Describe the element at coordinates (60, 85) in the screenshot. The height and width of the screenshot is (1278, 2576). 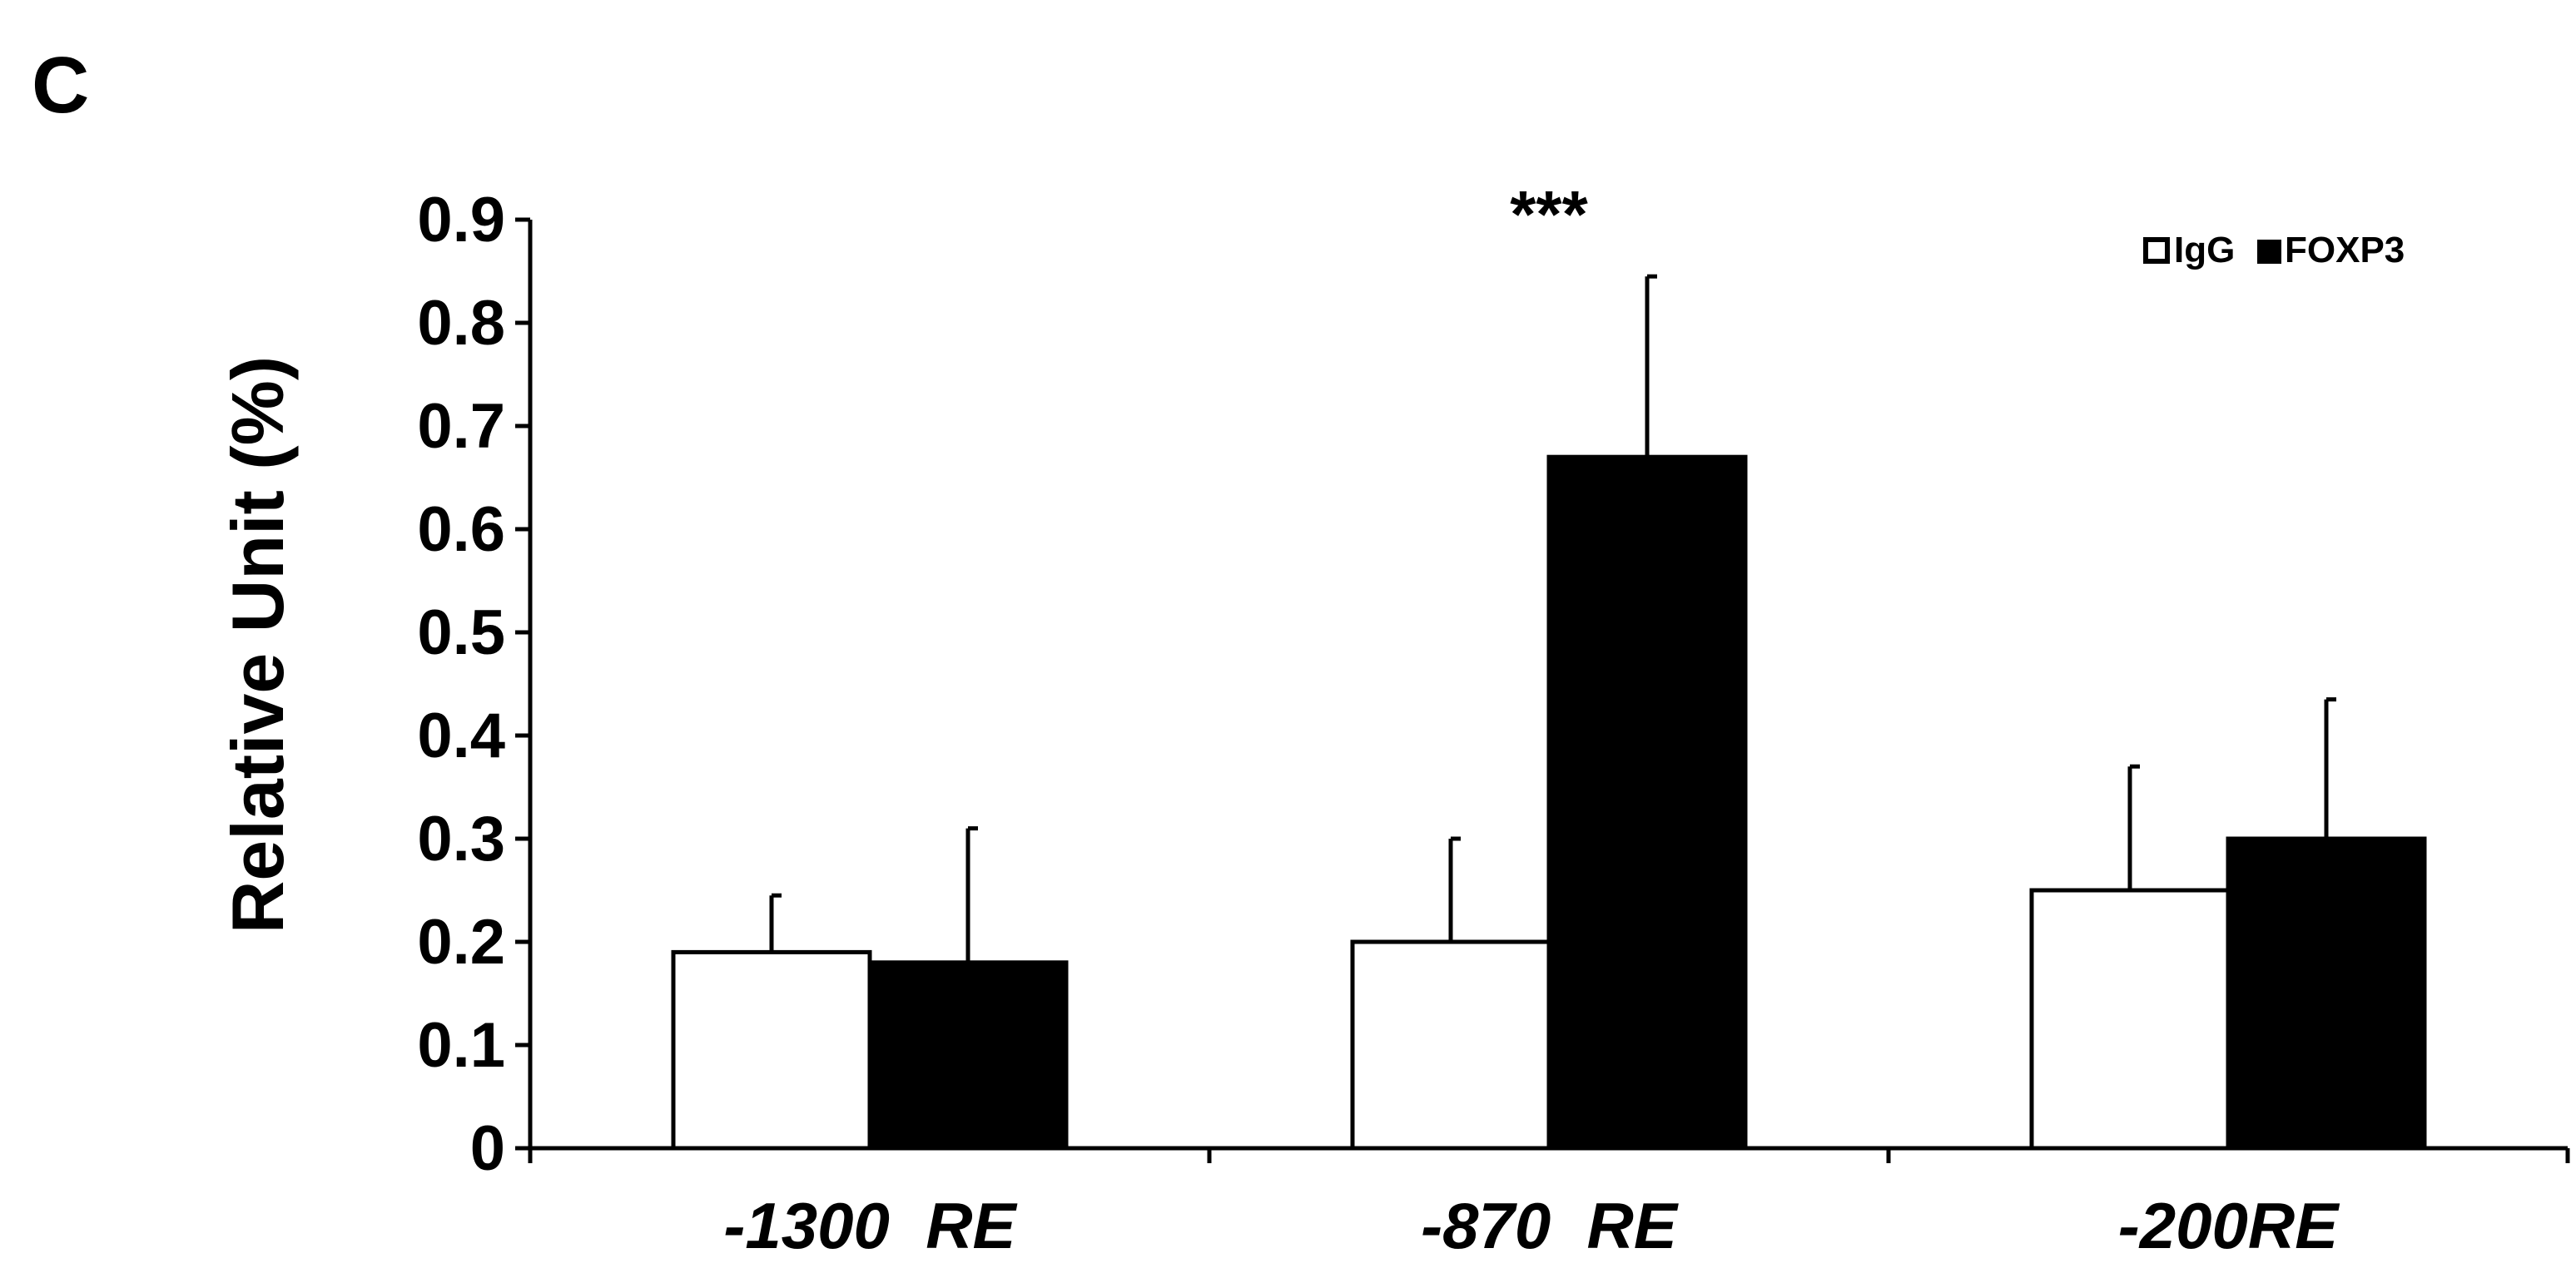
I see `panel-label: C` at that location.